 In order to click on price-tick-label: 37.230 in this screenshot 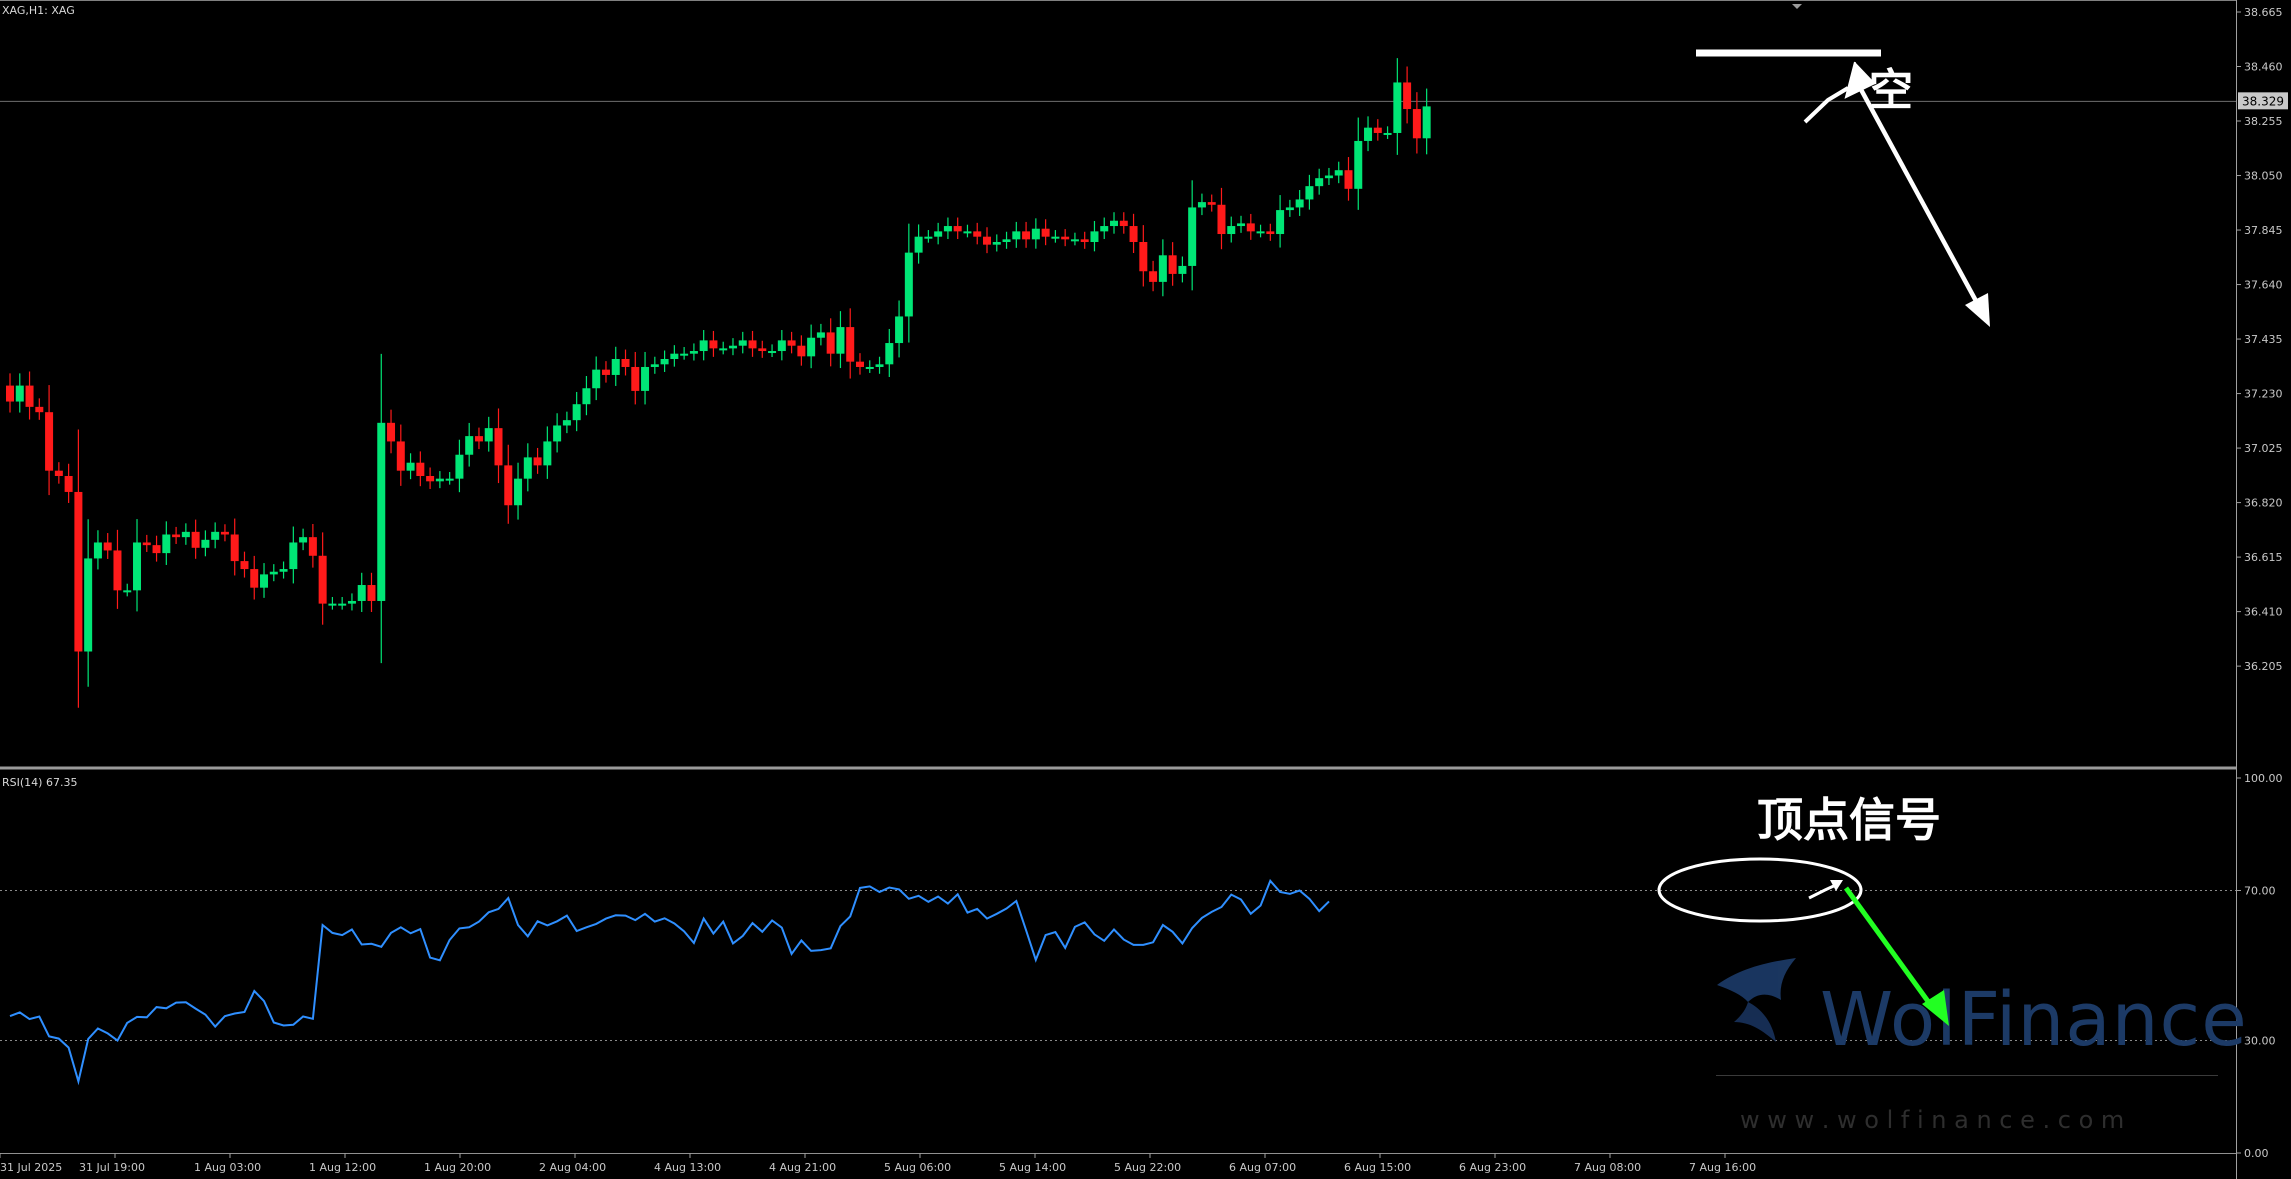, I will do `click(2263, 394)`.